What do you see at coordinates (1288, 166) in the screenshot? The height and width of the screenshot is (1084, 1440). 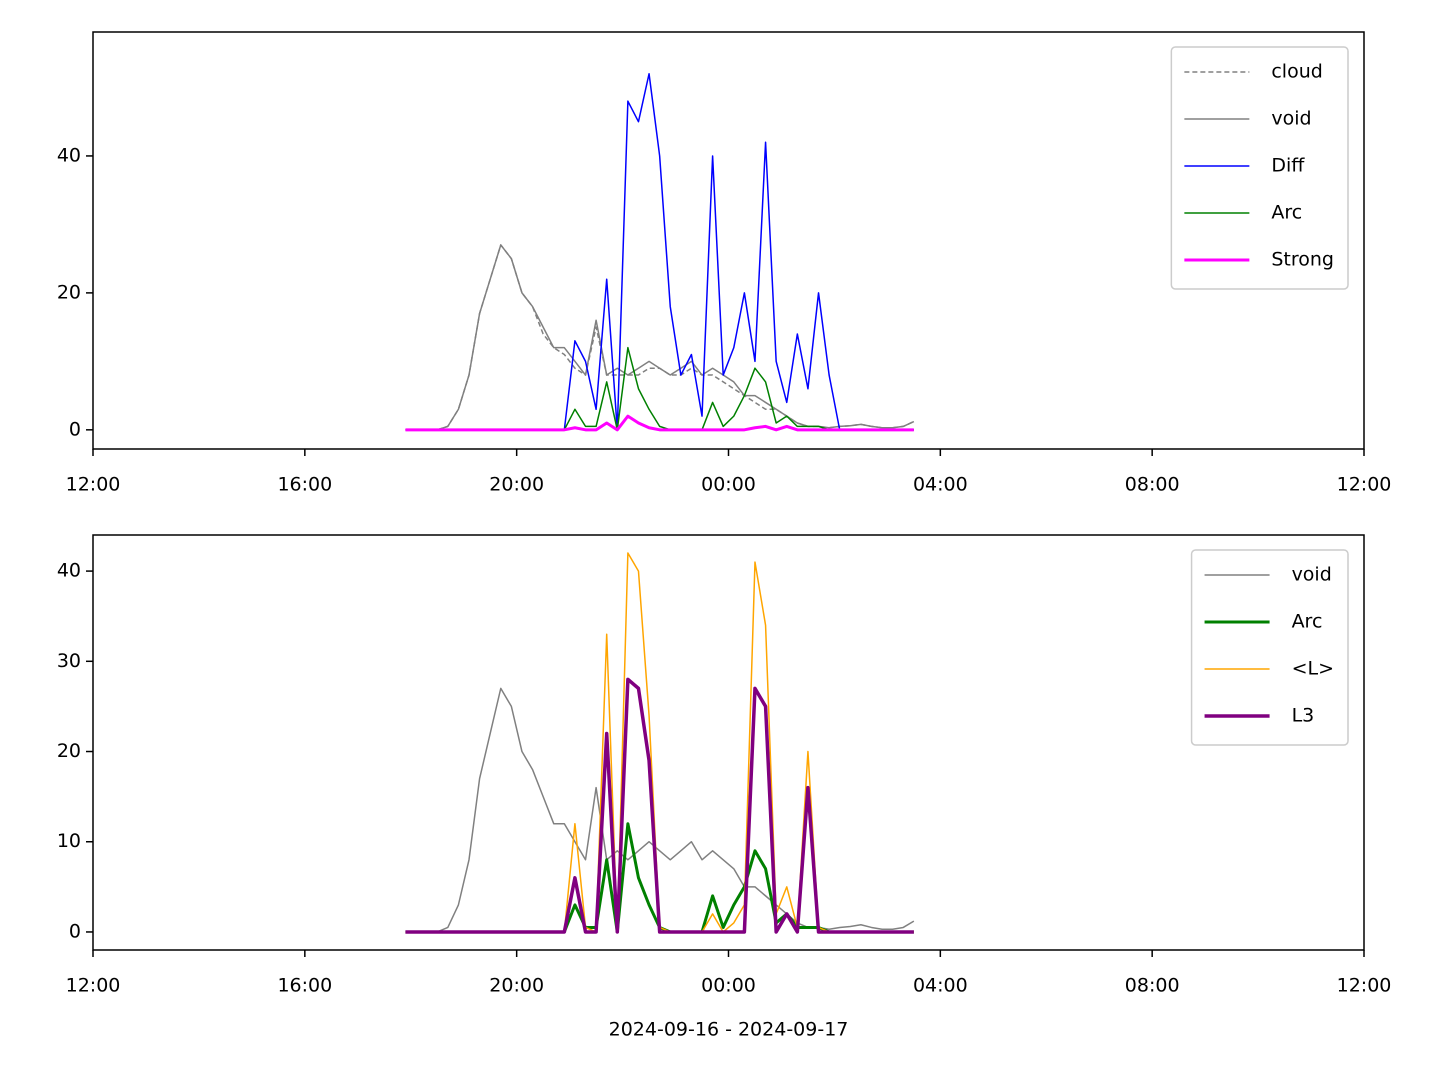 I see `legend-label: Diff` at bounding box center [1288, 166].